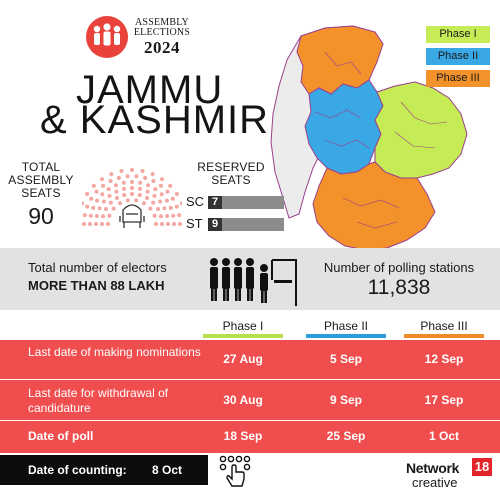 This screenshot has height=500, width=500. Describe the element at coordinates (243, 359) in the screenshot. I see `table-cell: 27 Aug` at that location.